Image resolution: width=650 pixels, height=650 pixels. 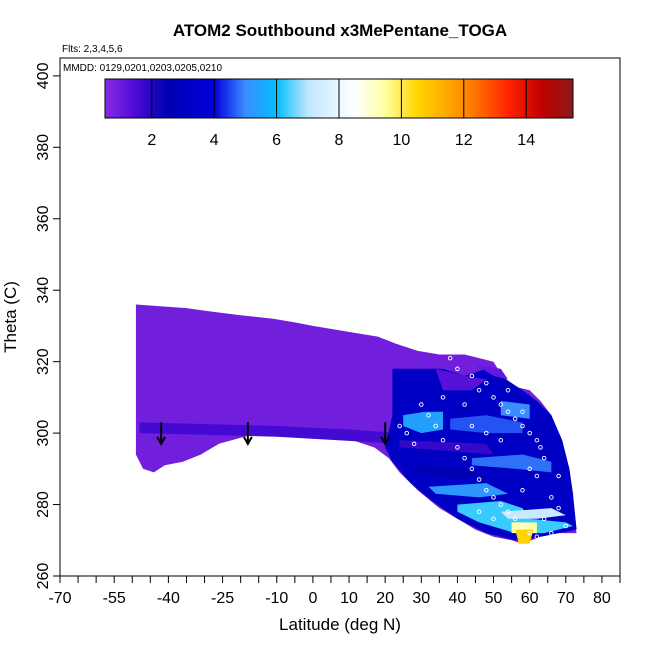 I want to click on x-tick-label: 40, so click(x=458, y=598).